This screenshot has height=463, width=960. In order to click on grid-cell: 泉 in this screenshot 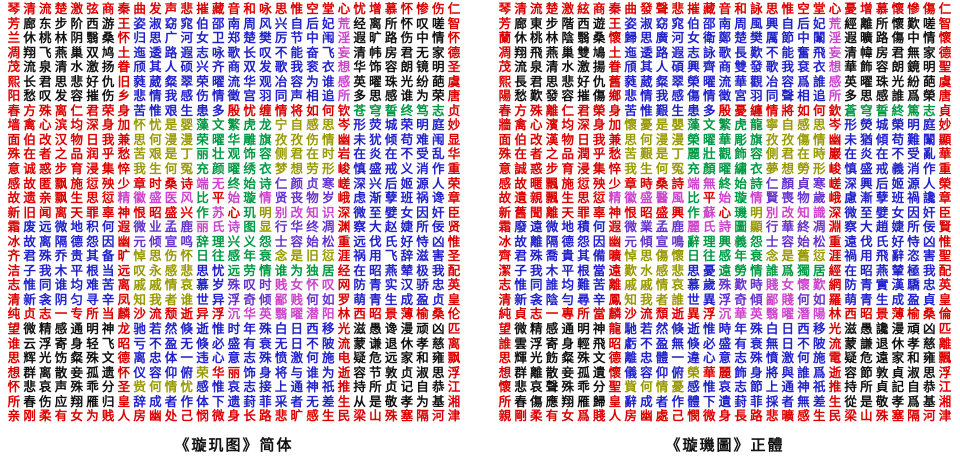, I will do `click(45, 67)`.